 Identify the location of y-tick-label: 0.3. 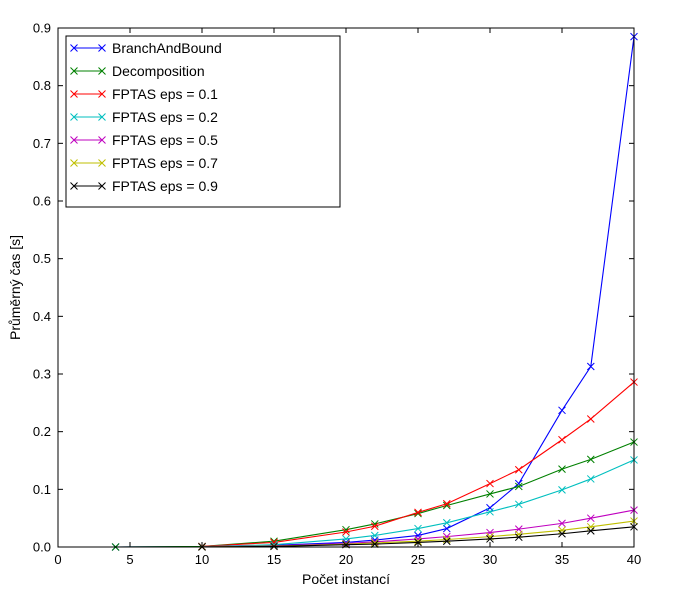
(42, 374).